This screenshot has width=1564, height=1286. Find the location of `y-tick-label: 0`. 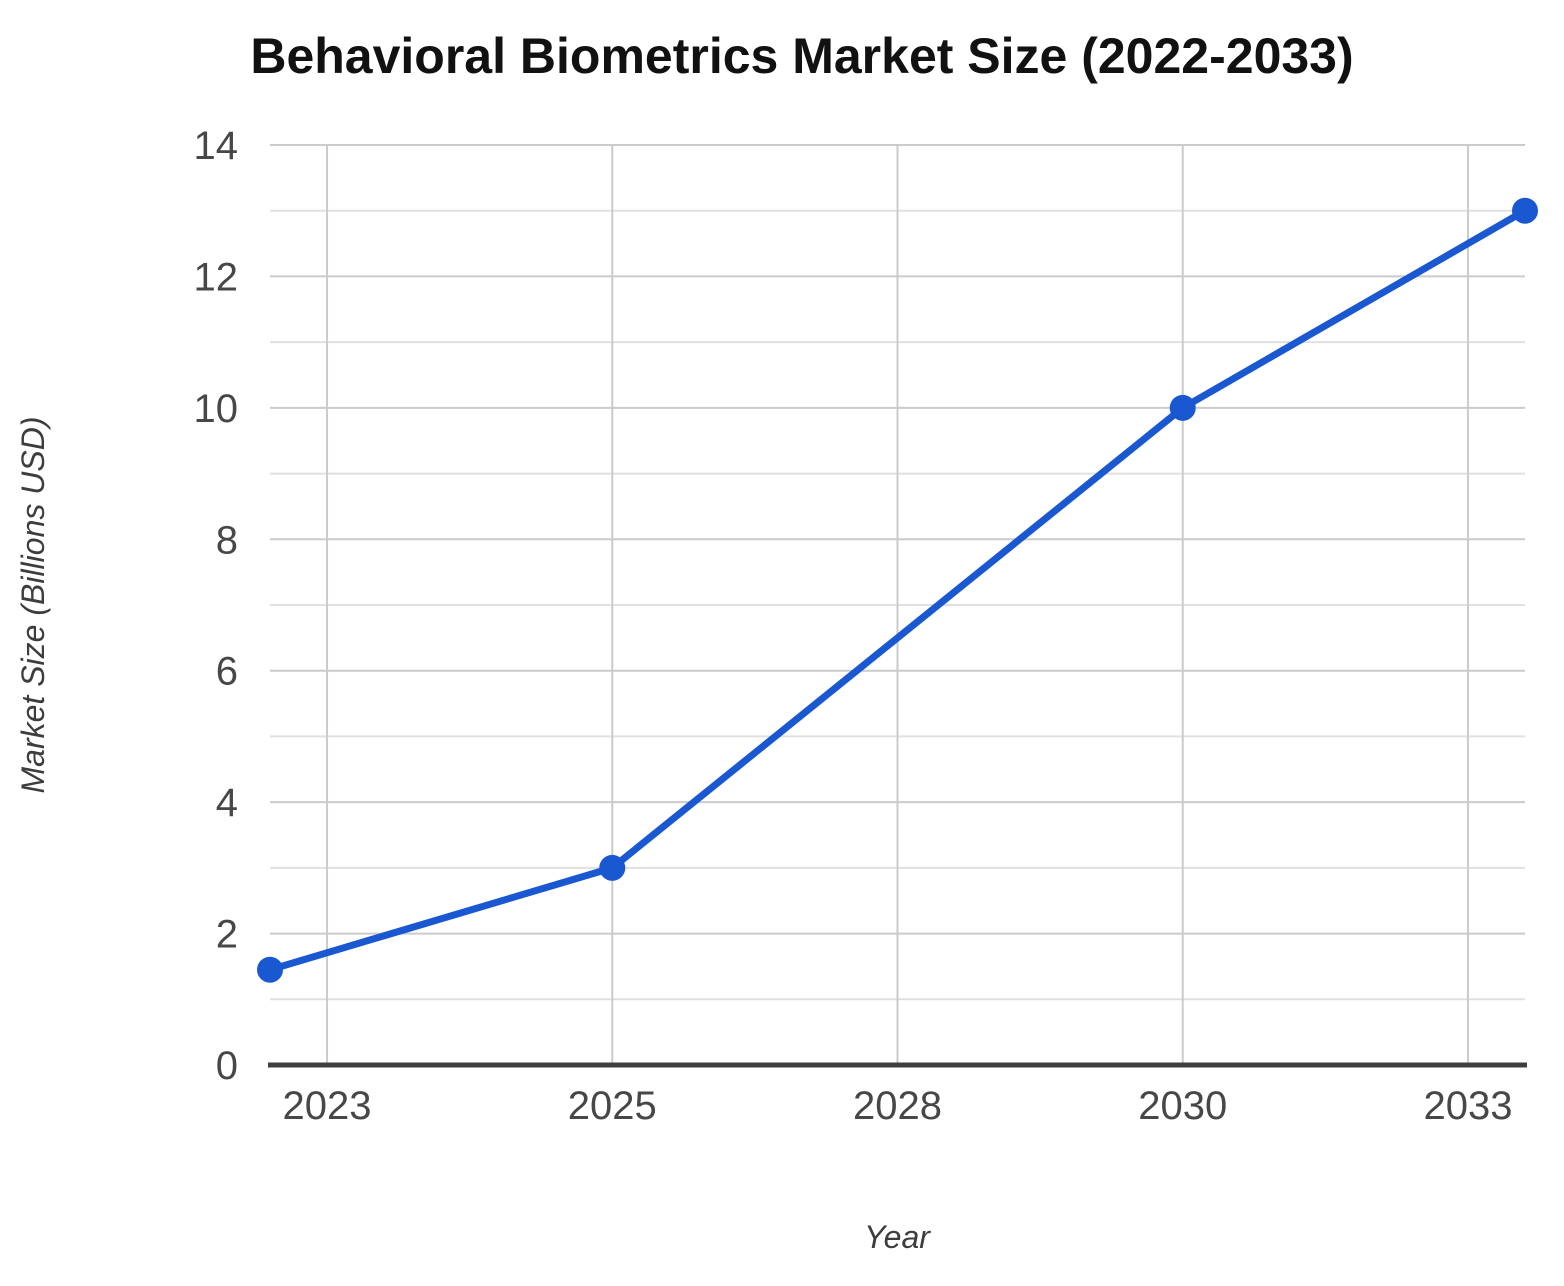

y-tick-label: 0 is located at coordinates (227, 1066).